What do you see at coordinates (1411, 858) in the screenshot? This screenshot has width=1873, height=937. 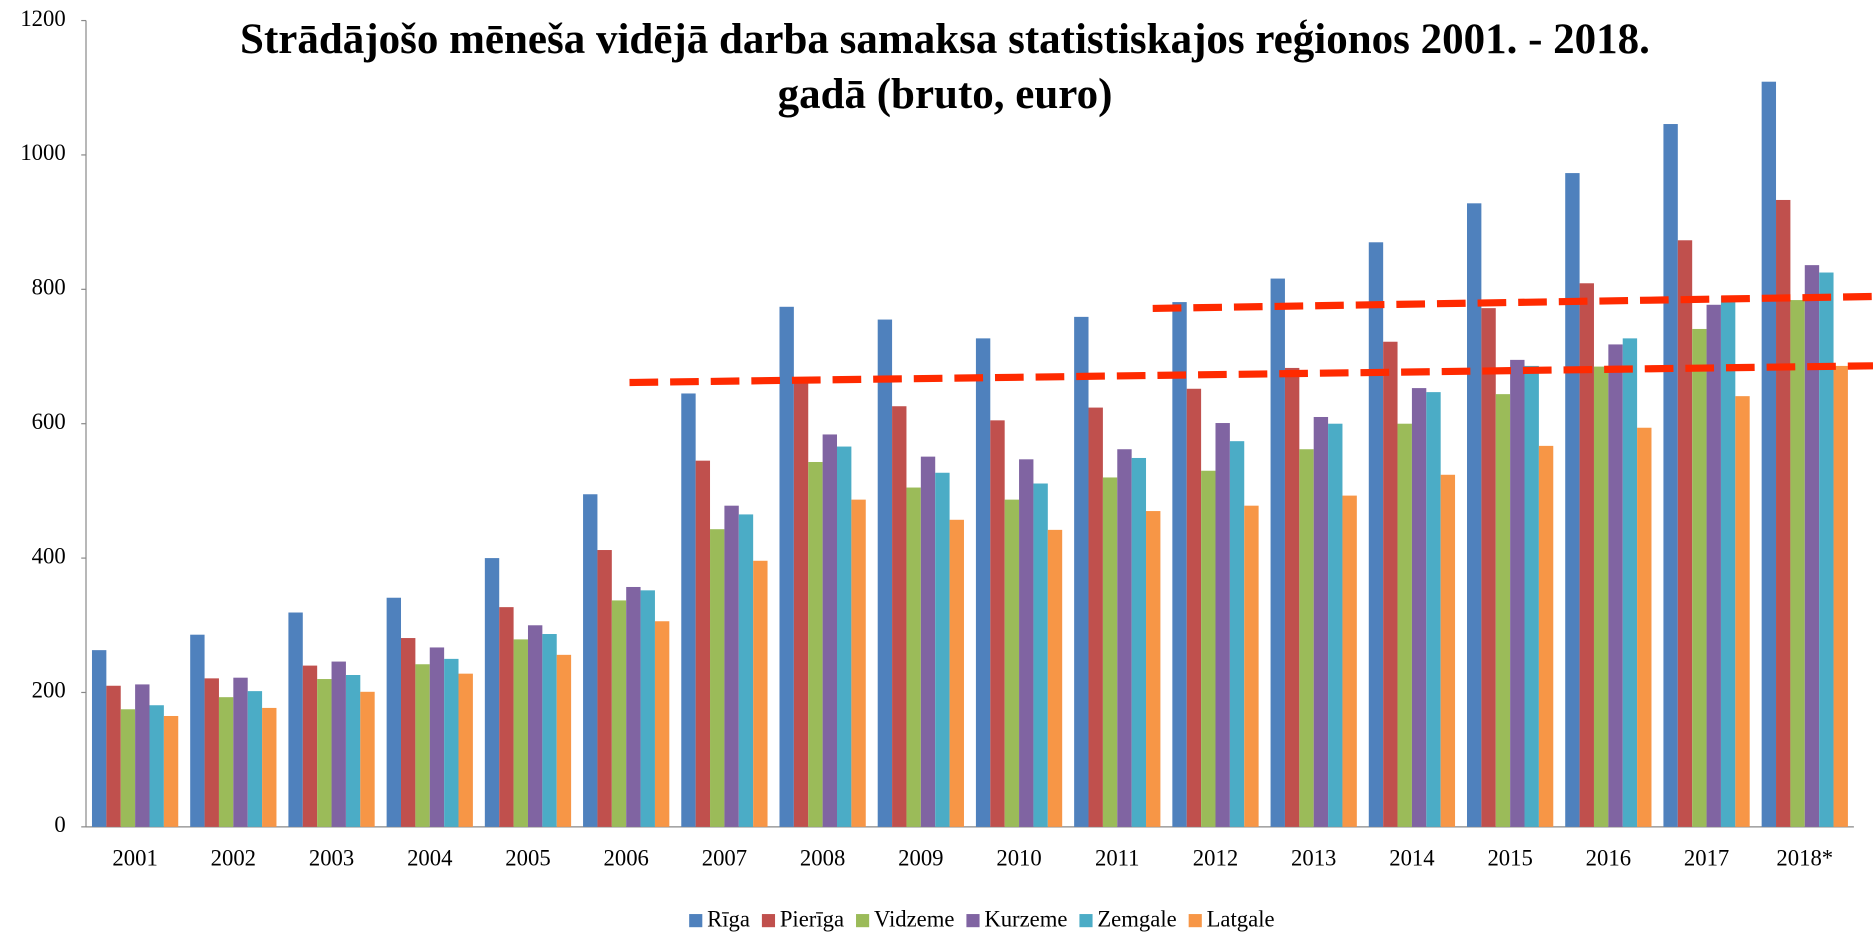 I see `x-tick-label: 2014` at bounding box center [1411, 858].